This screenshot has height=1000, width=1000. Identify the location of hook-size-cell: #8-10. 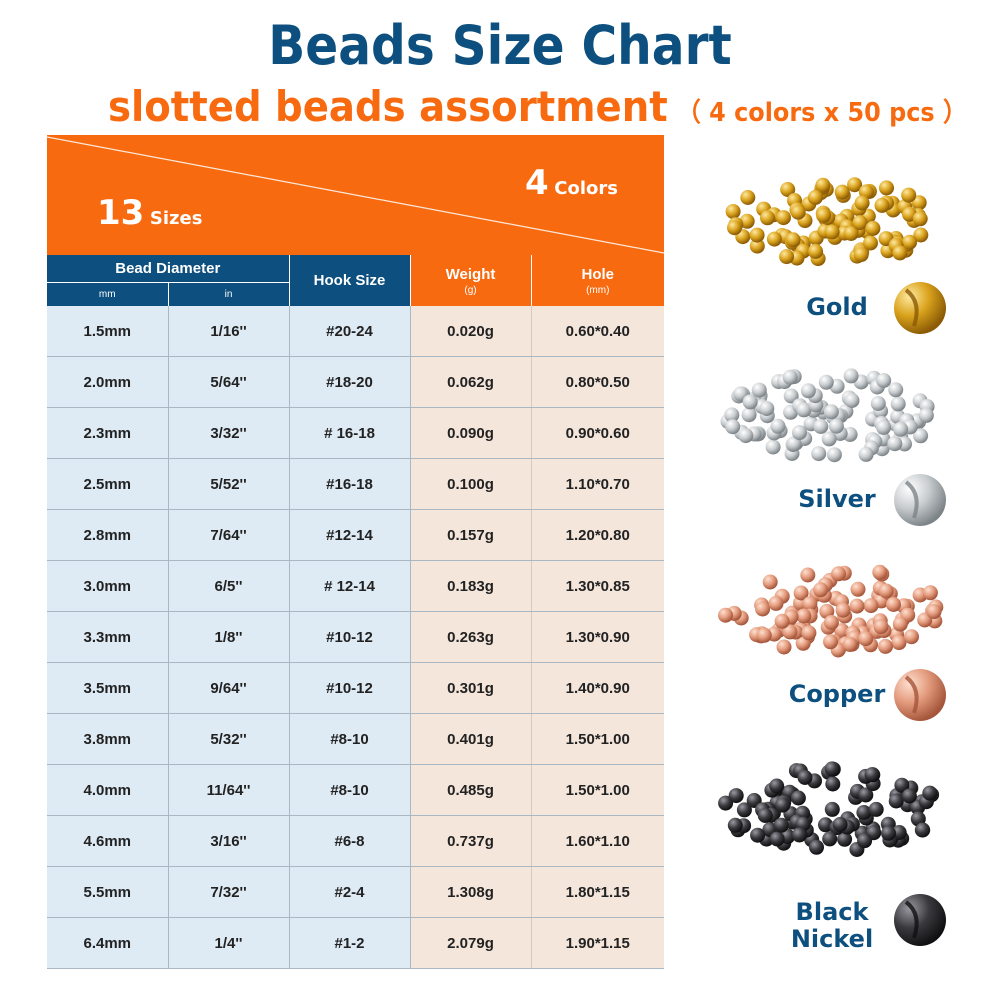
(350, 739).